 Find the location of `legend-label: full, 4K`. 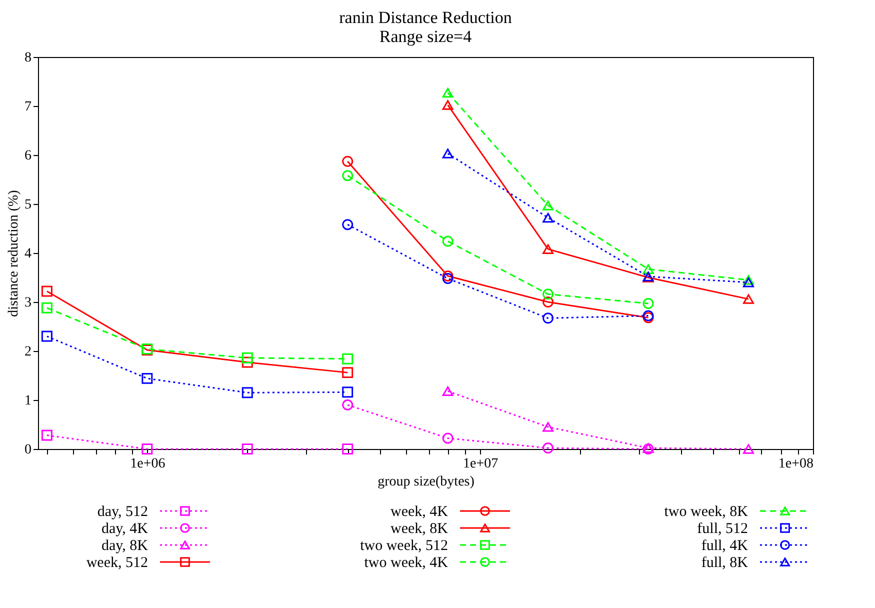

legend-label: full, 4K is located at coordinates (724, 546).